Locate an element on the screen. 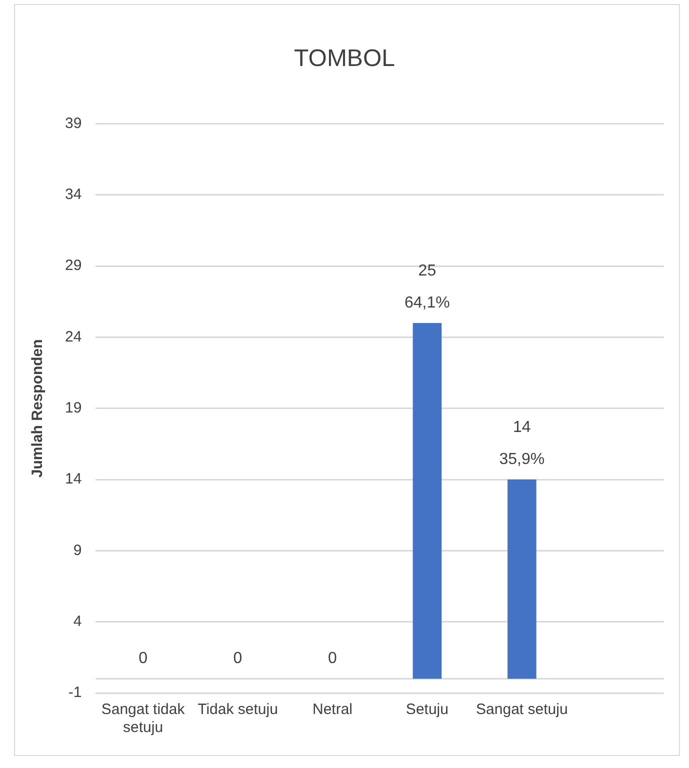  x-tick-label: Sangat setuju is located at coordinates (522, 709).